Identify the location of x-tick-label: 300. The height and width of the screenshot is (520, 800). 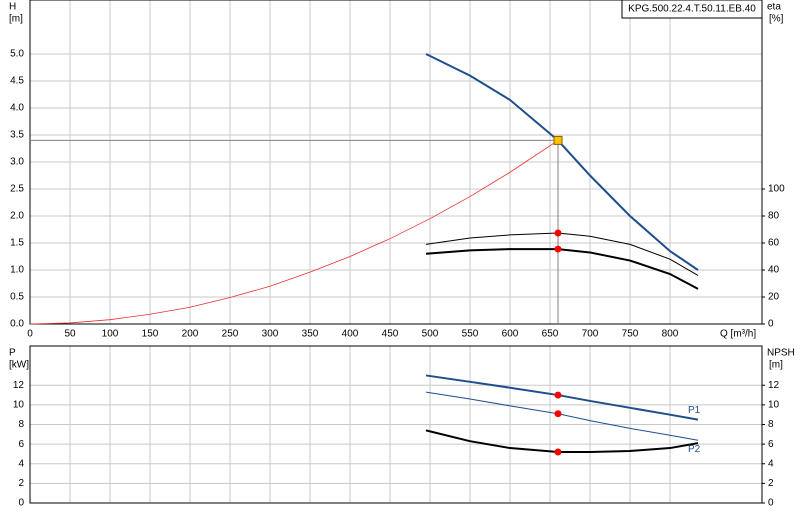
(270, 334).